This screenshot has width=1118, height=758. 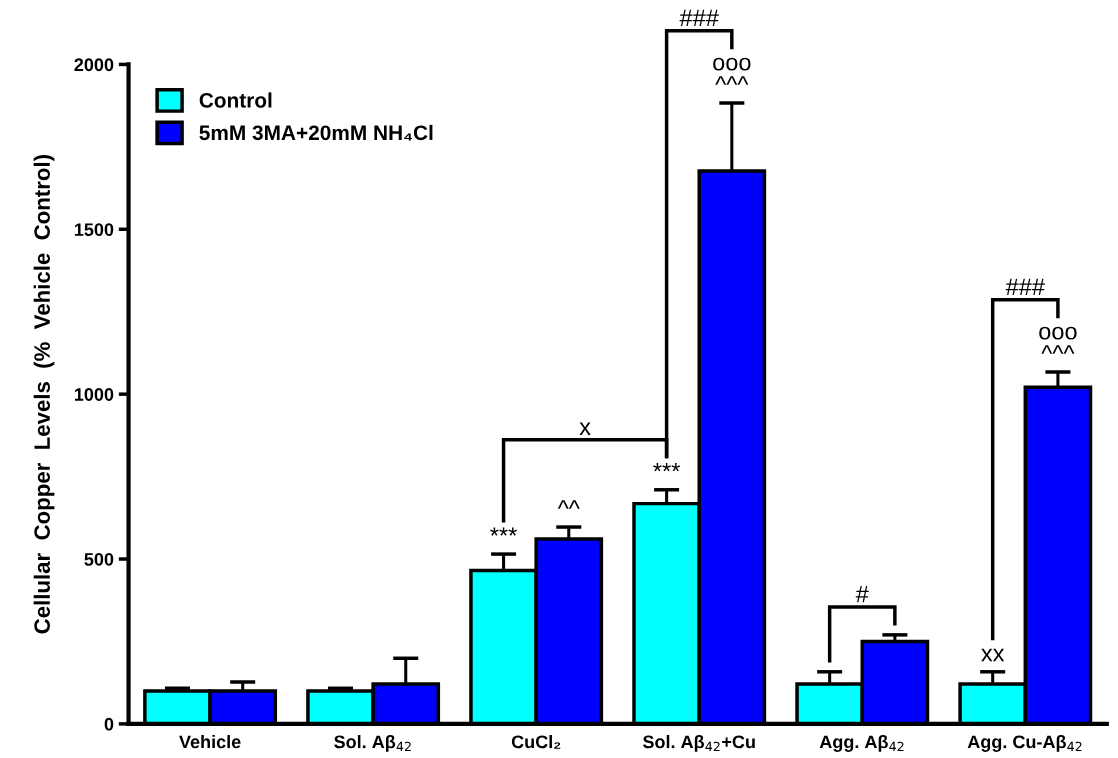 I want to click on y-tick-label: 1000, so click(x=94, y=394).